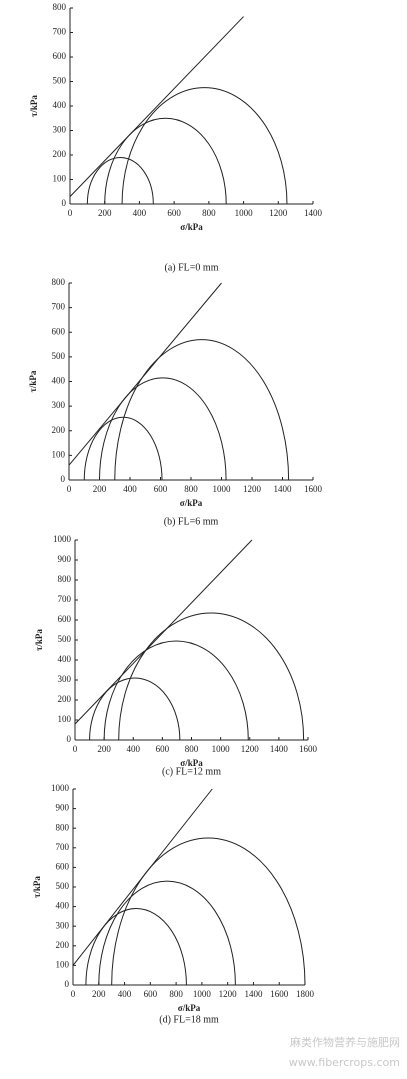 This screenshot has height=1079, width=407. Describe the element at coordinates (305, 994) in the screenshot. I see `x-tick-label: 1800` at that location.